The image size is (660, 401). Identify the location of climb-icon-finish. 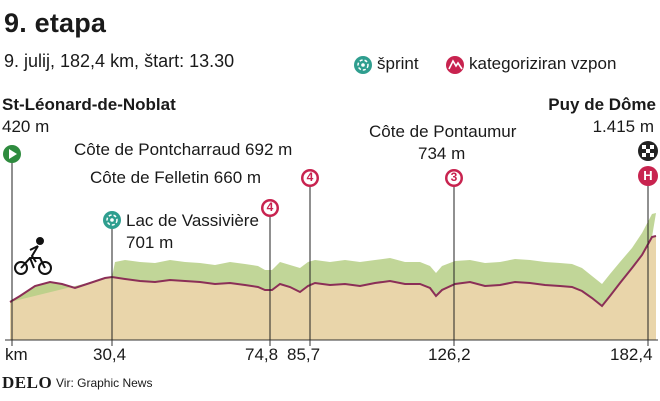
(648, 176).